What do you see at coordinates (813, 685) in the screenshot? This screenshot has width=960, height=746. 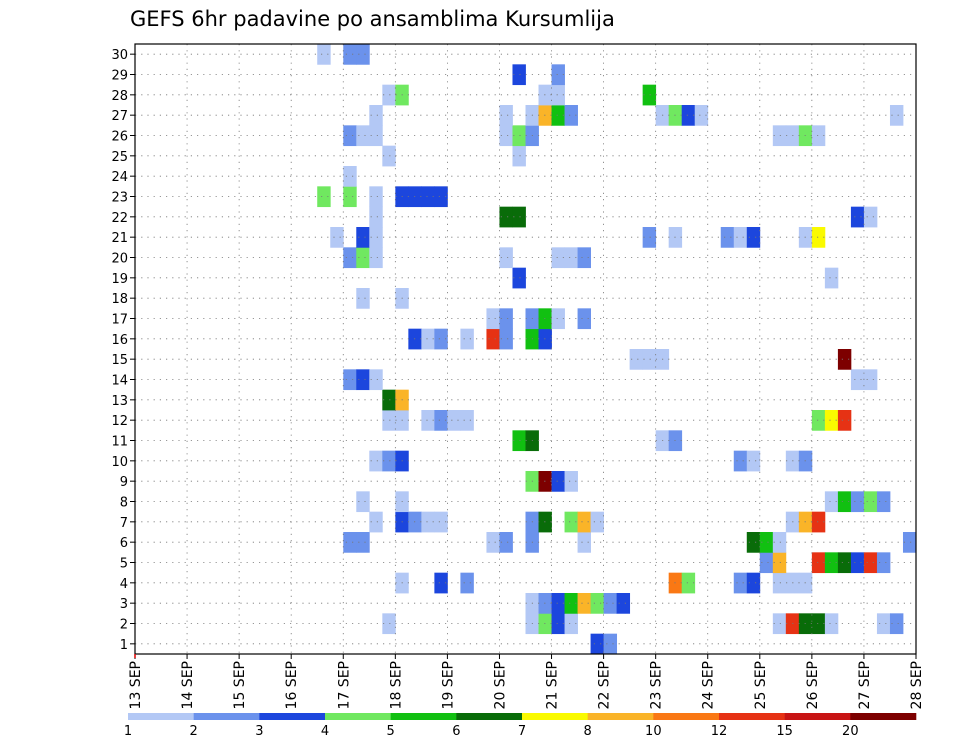 I see `x-tick-label: 26 SEP` at bounding box center [813, 685].